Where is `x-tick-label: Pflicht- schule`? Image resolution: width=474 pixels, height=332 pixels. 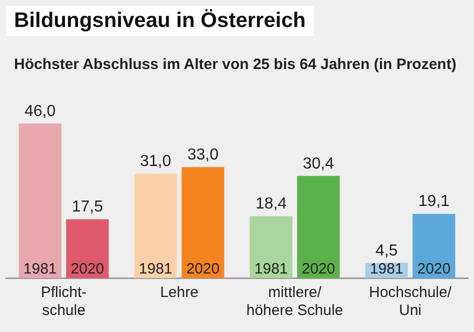 x-tick-label: Pflicht- schule is located at coordinates (63, 302).